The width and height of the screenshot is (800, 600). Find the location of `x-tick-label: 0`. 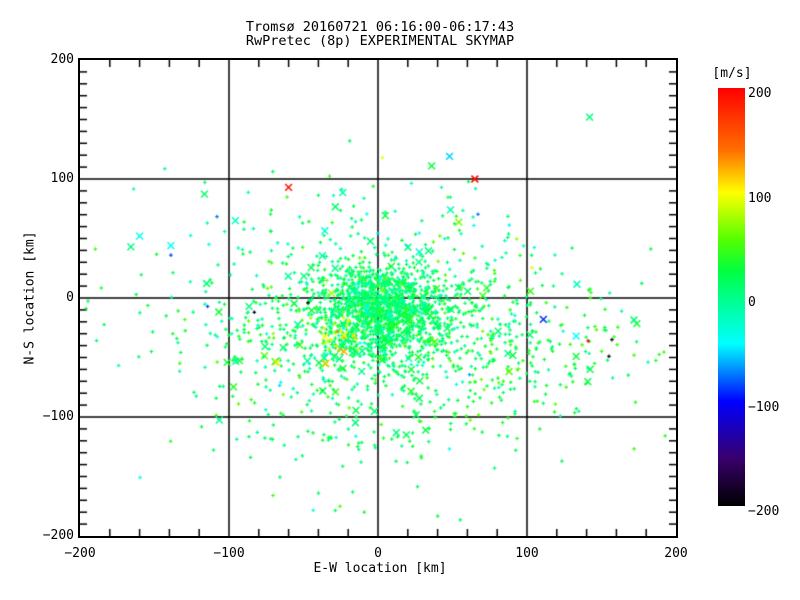

x-tick-label: 0 is located at coordinates (378, 553).